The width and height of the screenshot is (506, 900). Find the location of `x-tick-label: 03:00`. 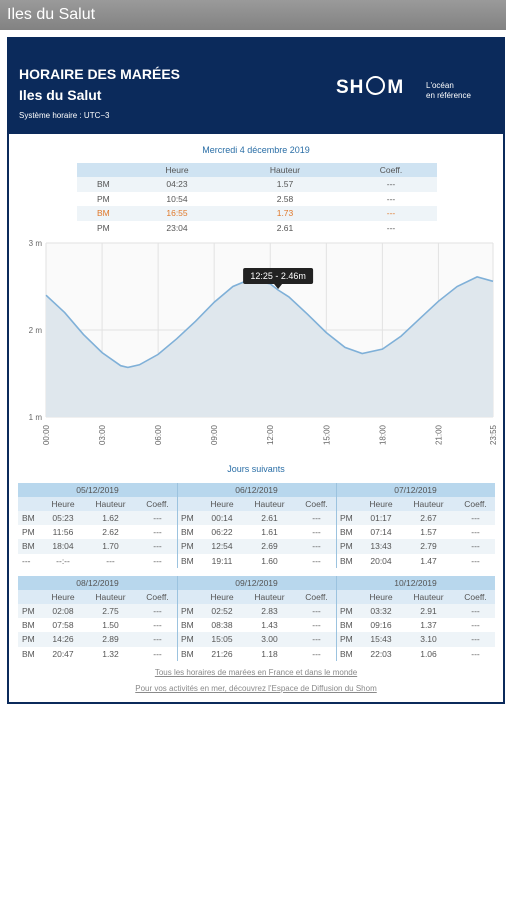

x-tick-label: 03:00 is located at coordinates (102, 434).